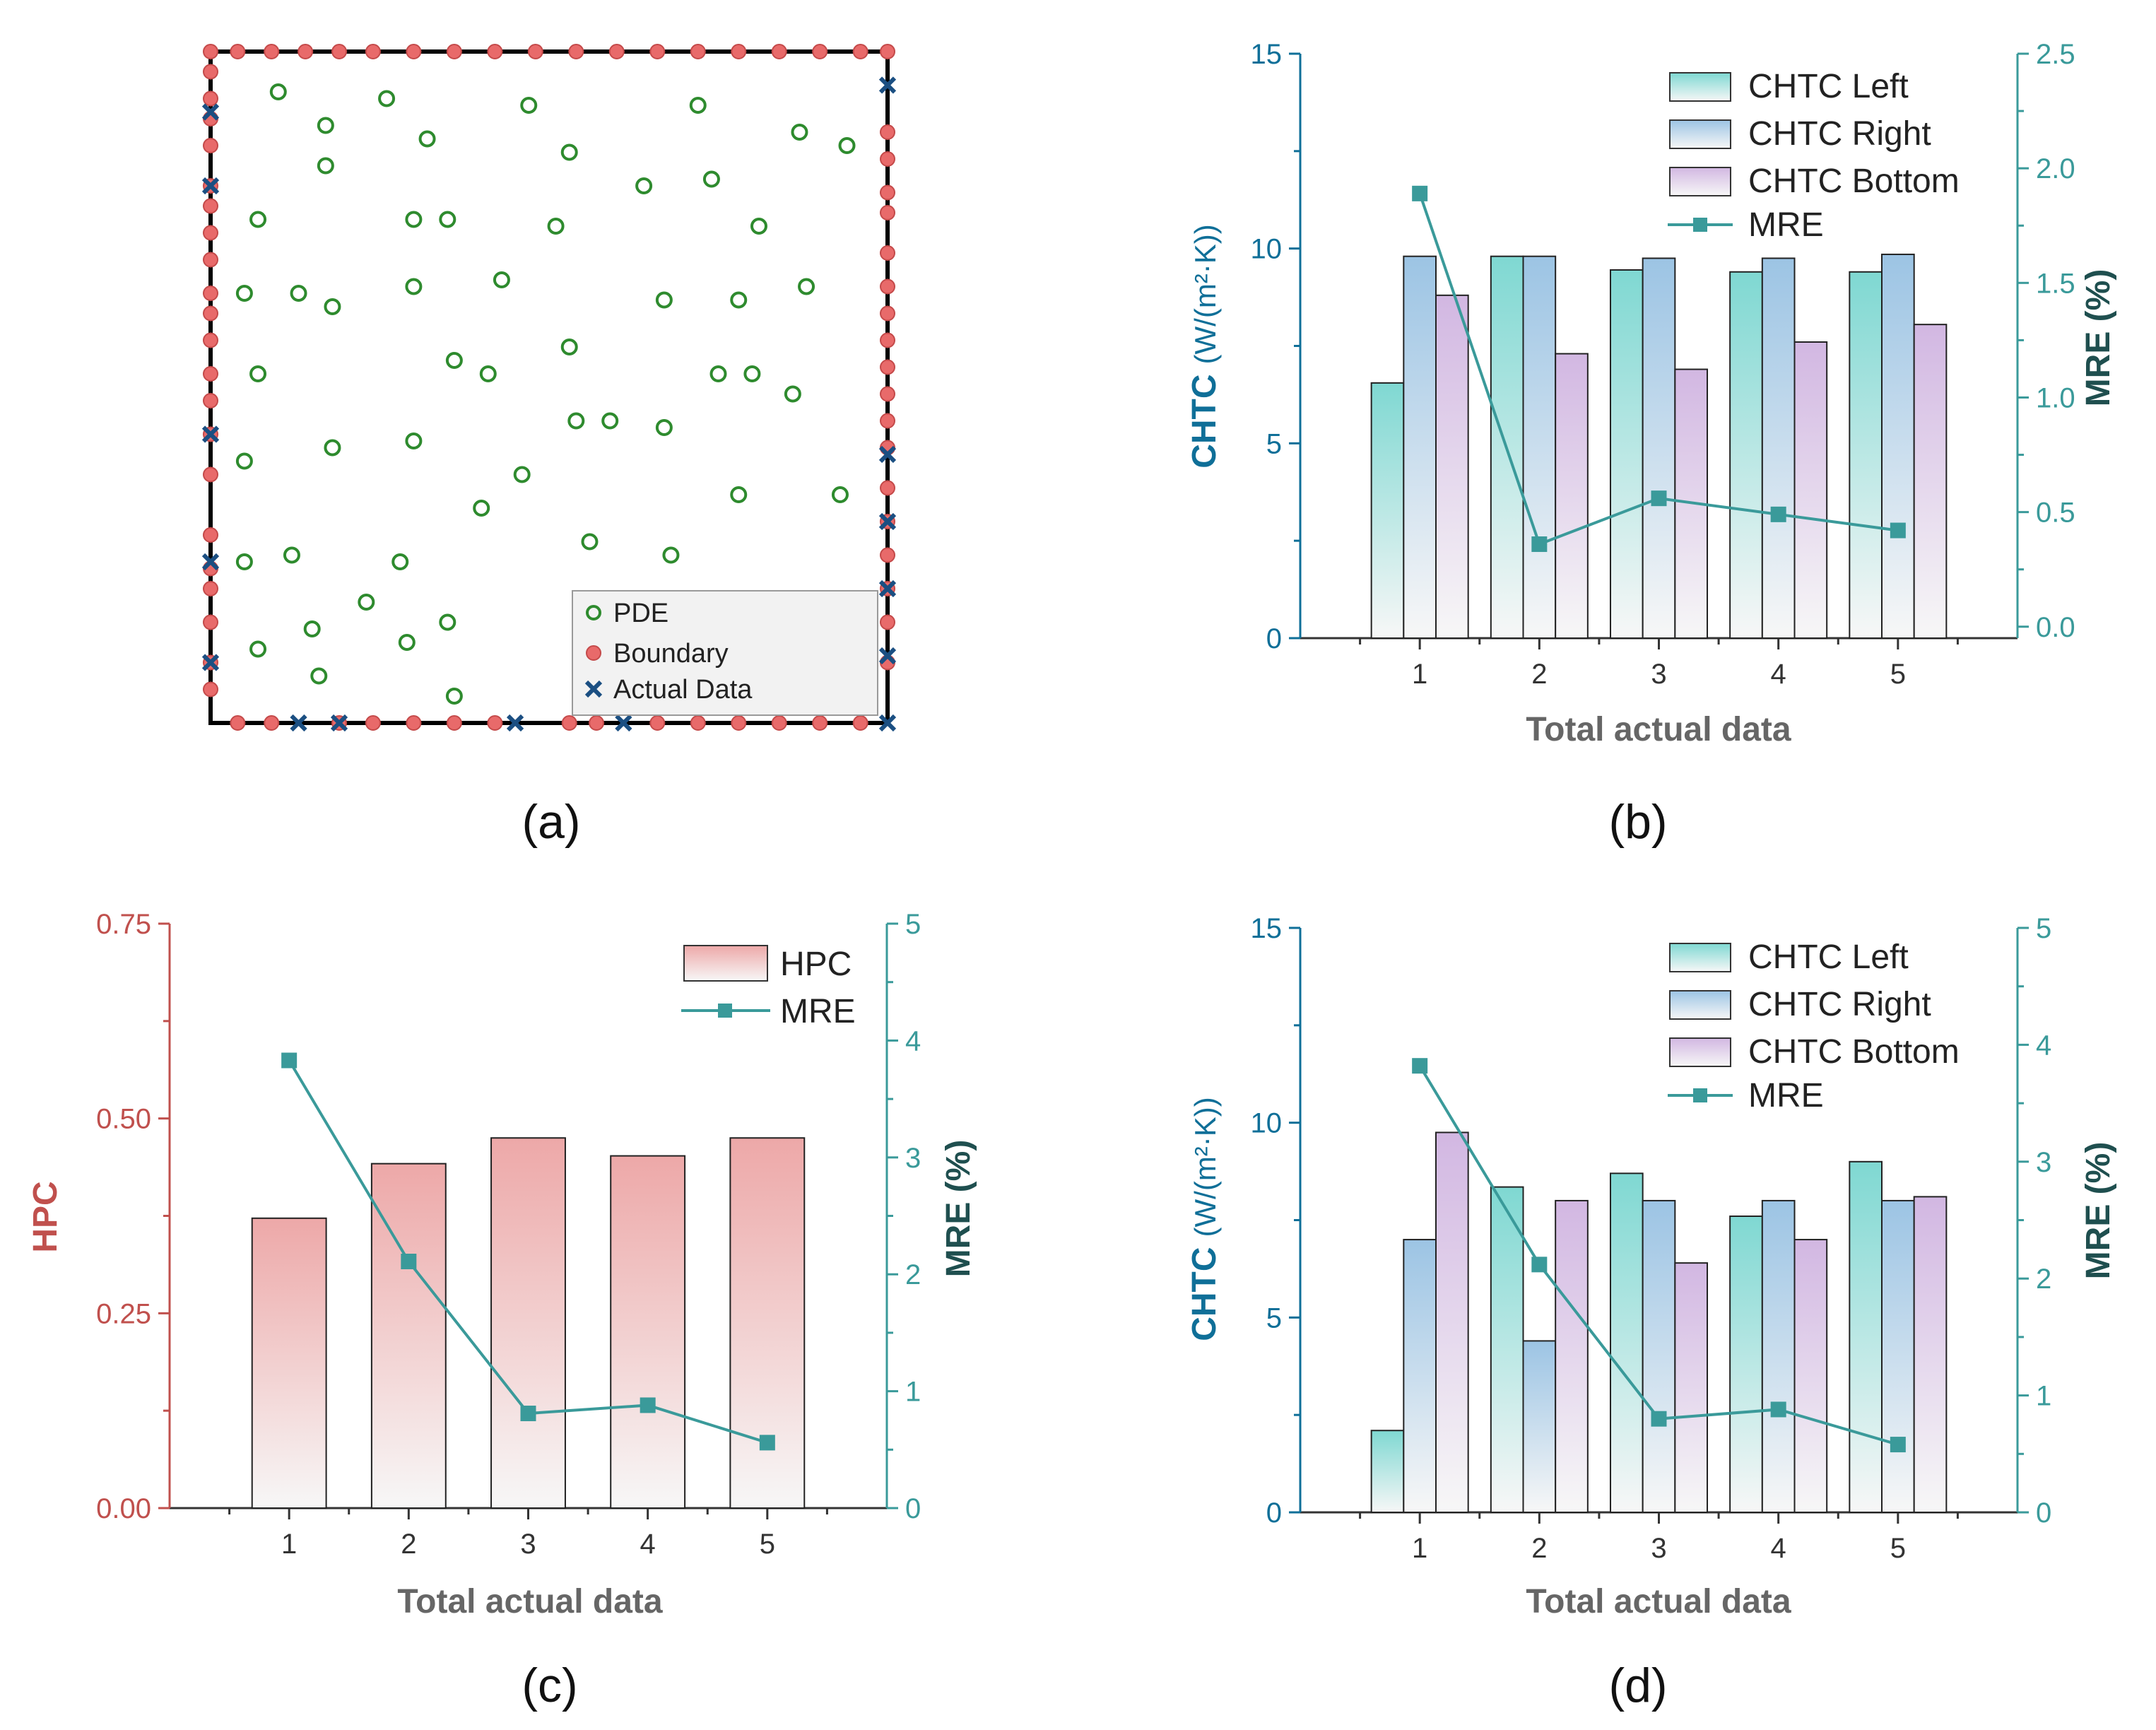  What do you see at coordinates (1700, 1095) in the screenshot?
I see `legend-d-mre-marker` at bounding box center [1700, 1095].